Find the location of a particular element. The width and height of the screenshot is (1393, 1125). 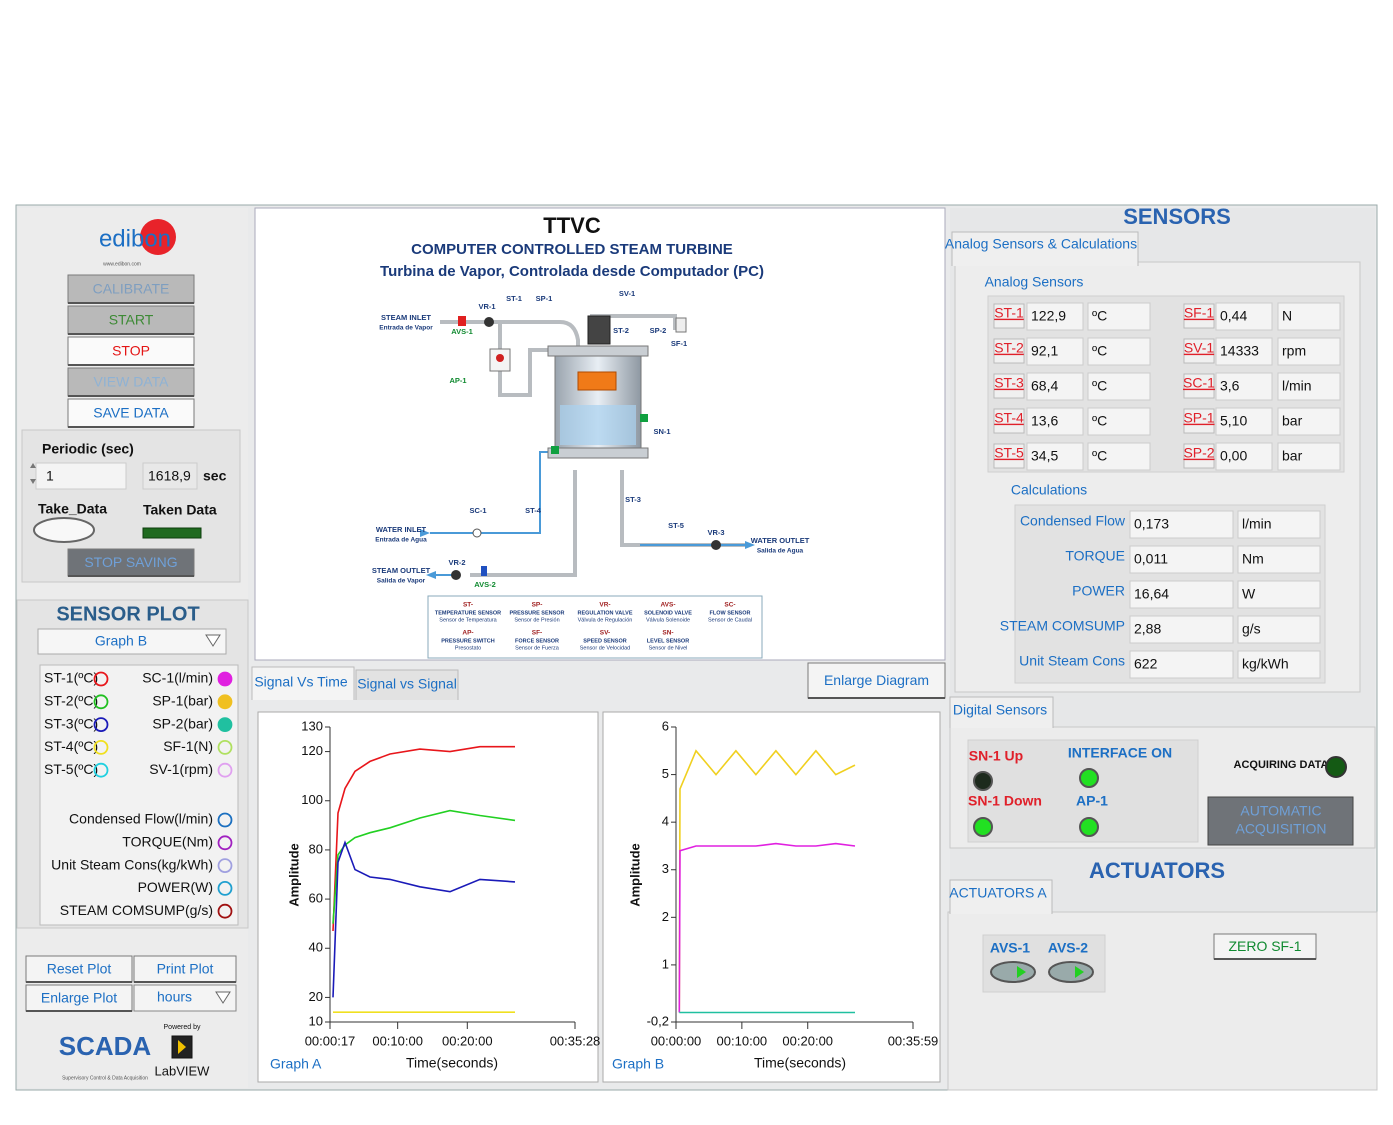

sensor-value: 13,6 is located at coordinates (1044, 421).